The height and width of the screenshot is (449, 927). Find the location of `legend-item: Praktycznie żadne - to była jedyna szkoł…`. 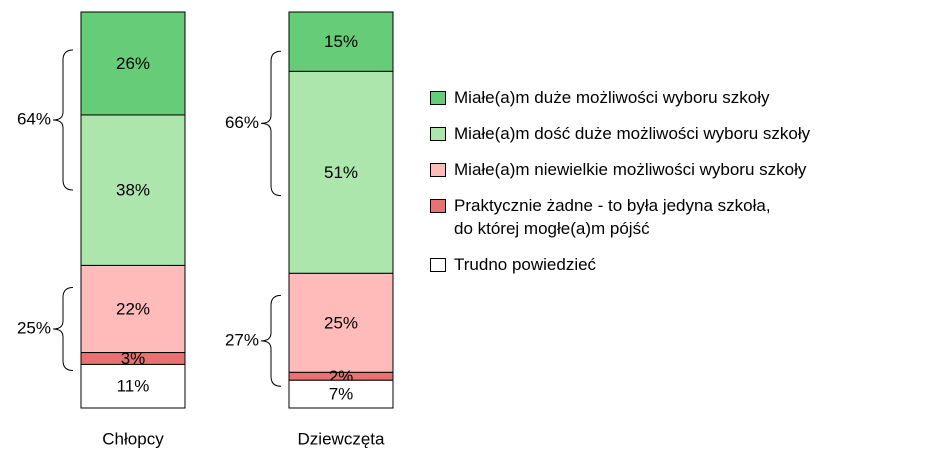

legend-item: Praktycznie żadne - to była jedyna szkoł… is located at coordinates (620, 217).